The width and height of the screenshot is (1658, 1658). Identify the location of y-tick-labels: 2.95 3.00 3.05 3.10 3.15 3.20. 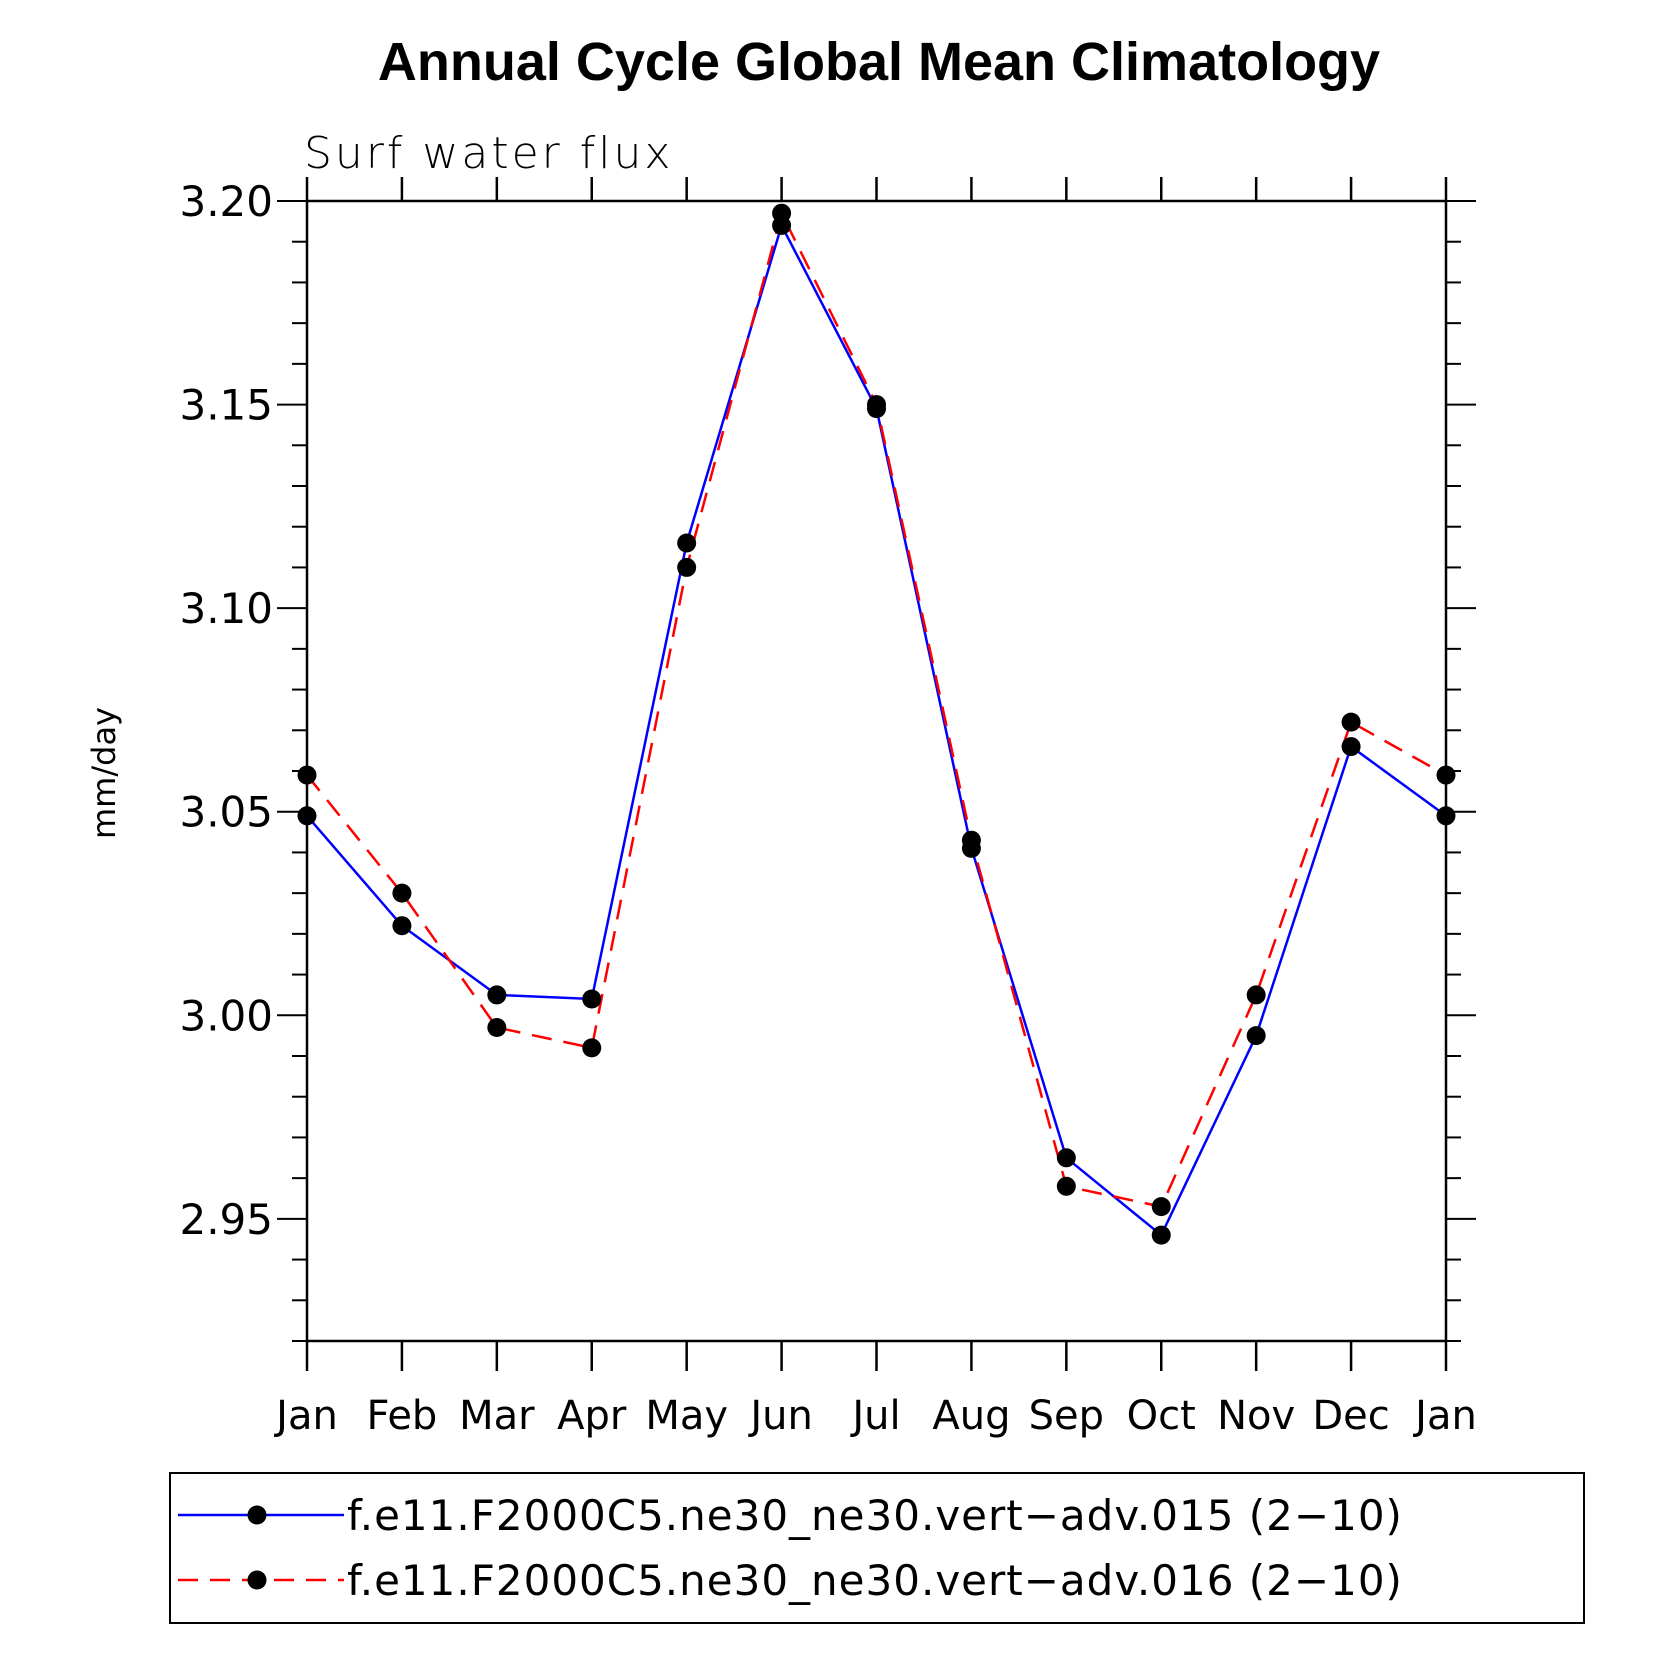
(226, 710).